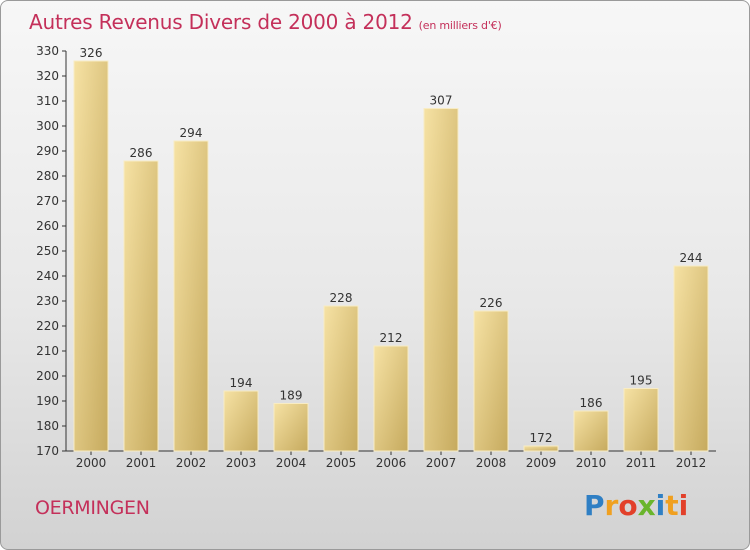  I want to click on logo-letter: x, so click(646, 505).